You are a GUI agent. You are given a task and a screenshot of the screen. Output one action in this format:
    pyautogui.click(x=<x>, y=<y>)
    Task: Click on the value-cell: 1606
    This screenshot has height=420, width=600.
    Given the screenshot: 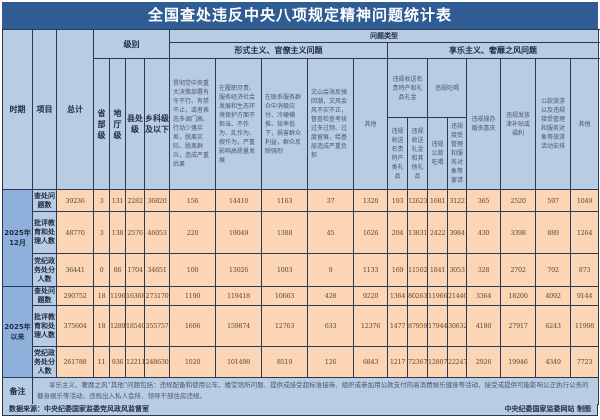 What is the action you would take?
    pyautogui.click(x=192, y=326)
    